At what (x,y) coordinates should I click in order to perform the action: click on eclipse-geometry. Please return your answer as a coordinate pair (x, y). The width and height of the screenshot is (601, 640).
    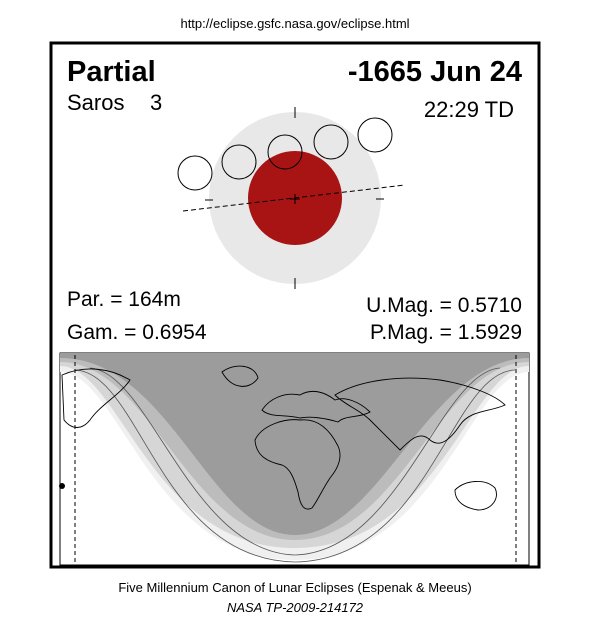
    Looking at the image, I should click on (291, 198).